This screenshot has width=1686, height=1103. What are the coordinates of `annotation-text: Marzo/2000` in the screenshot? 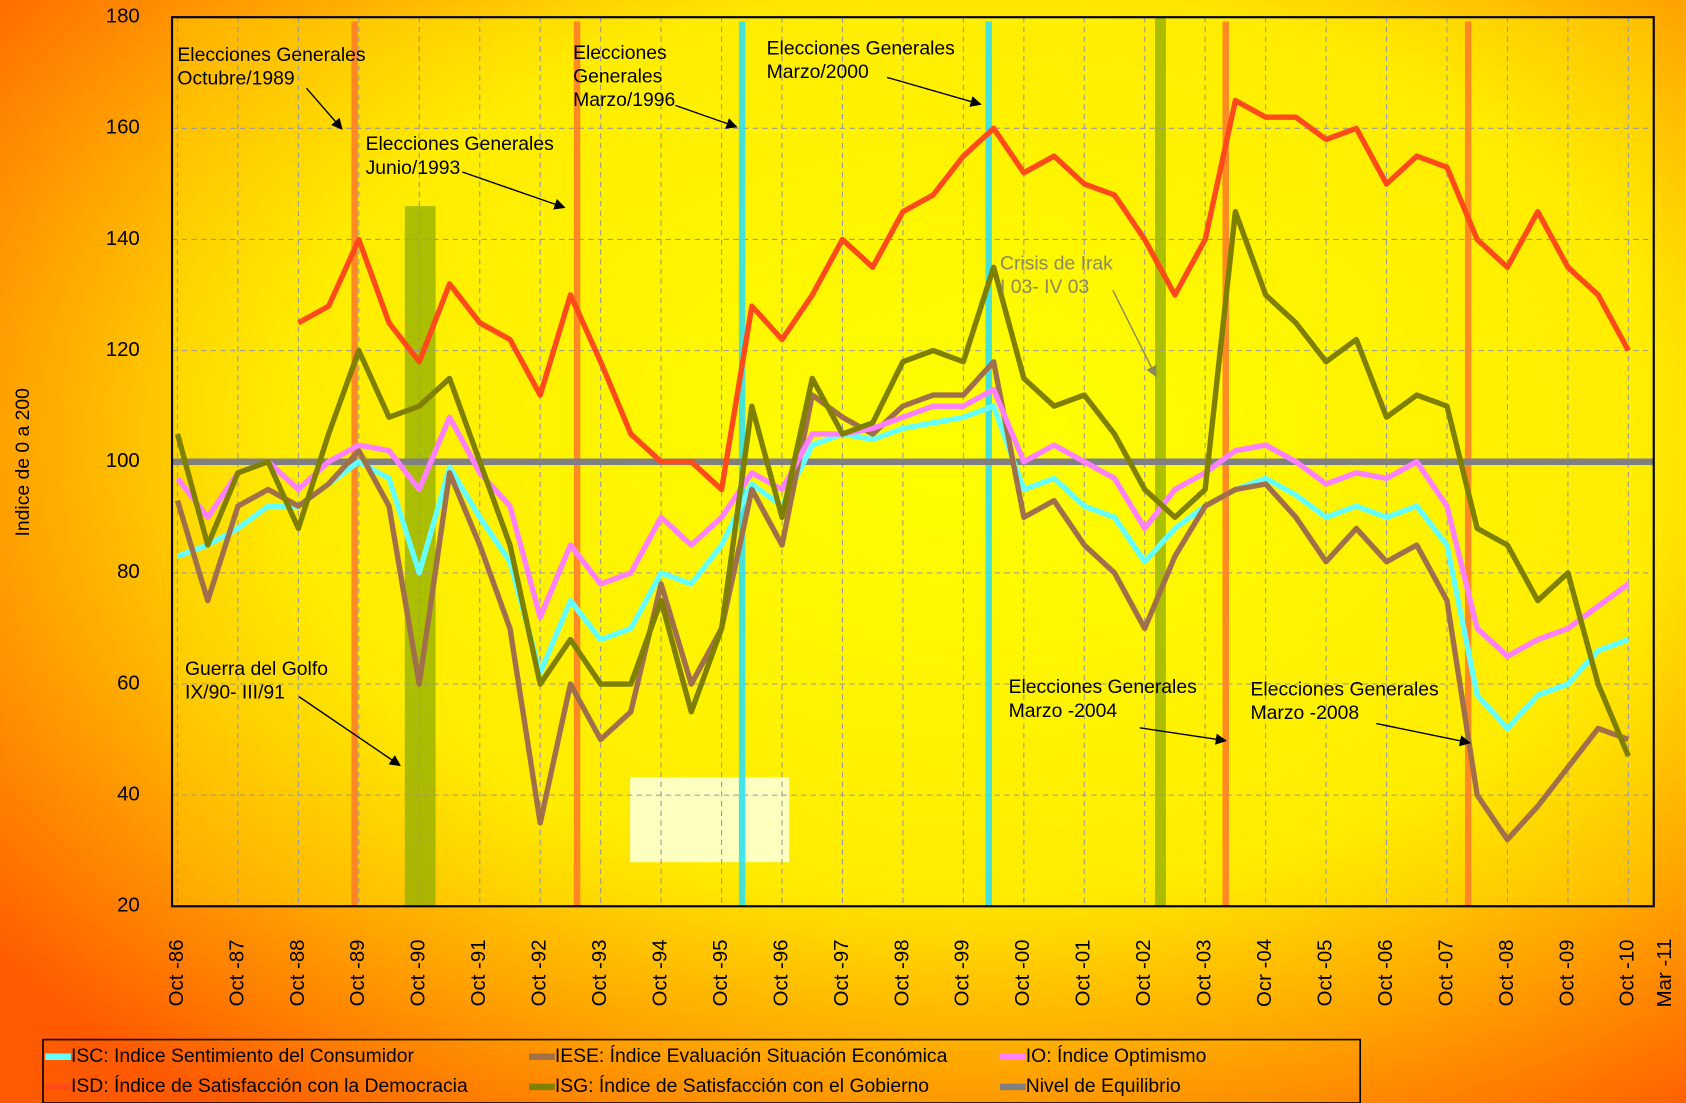 It's located at (818, 72).